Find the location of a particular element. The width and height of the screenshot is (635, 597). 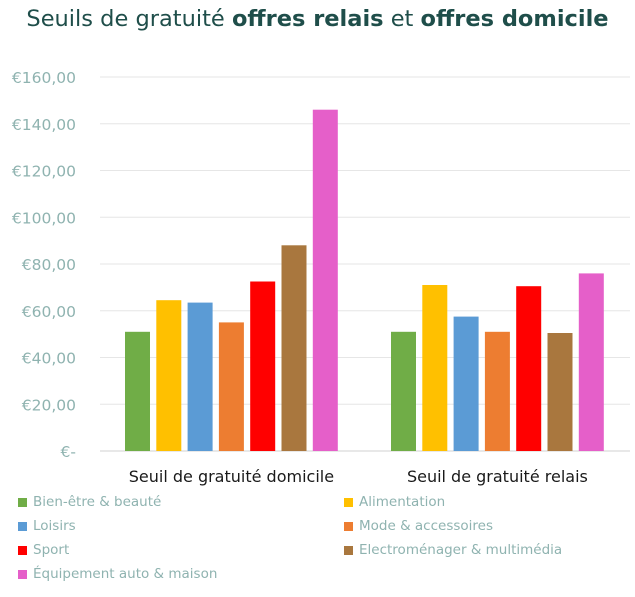

y-tick-label: €20,00 is located at coordinates (49, 405).